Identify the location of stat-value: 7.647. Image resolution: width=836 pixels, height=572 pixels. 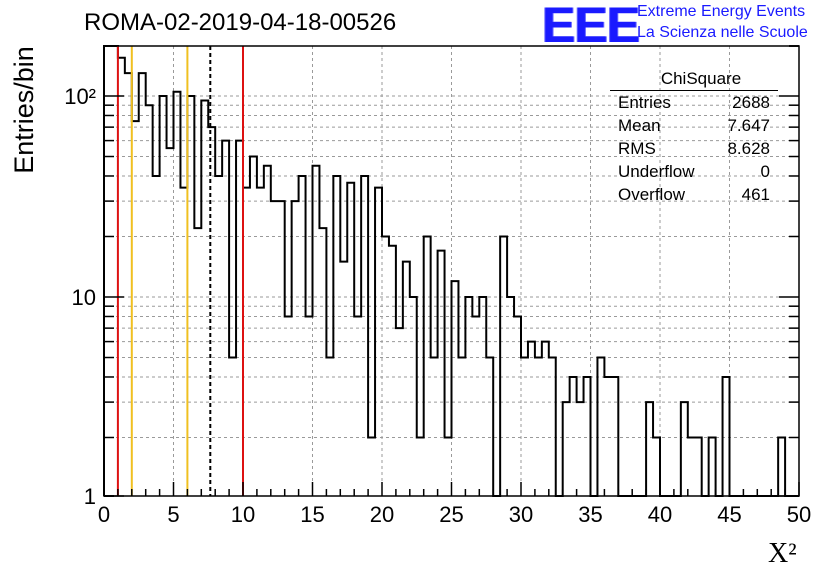
(748, 125).